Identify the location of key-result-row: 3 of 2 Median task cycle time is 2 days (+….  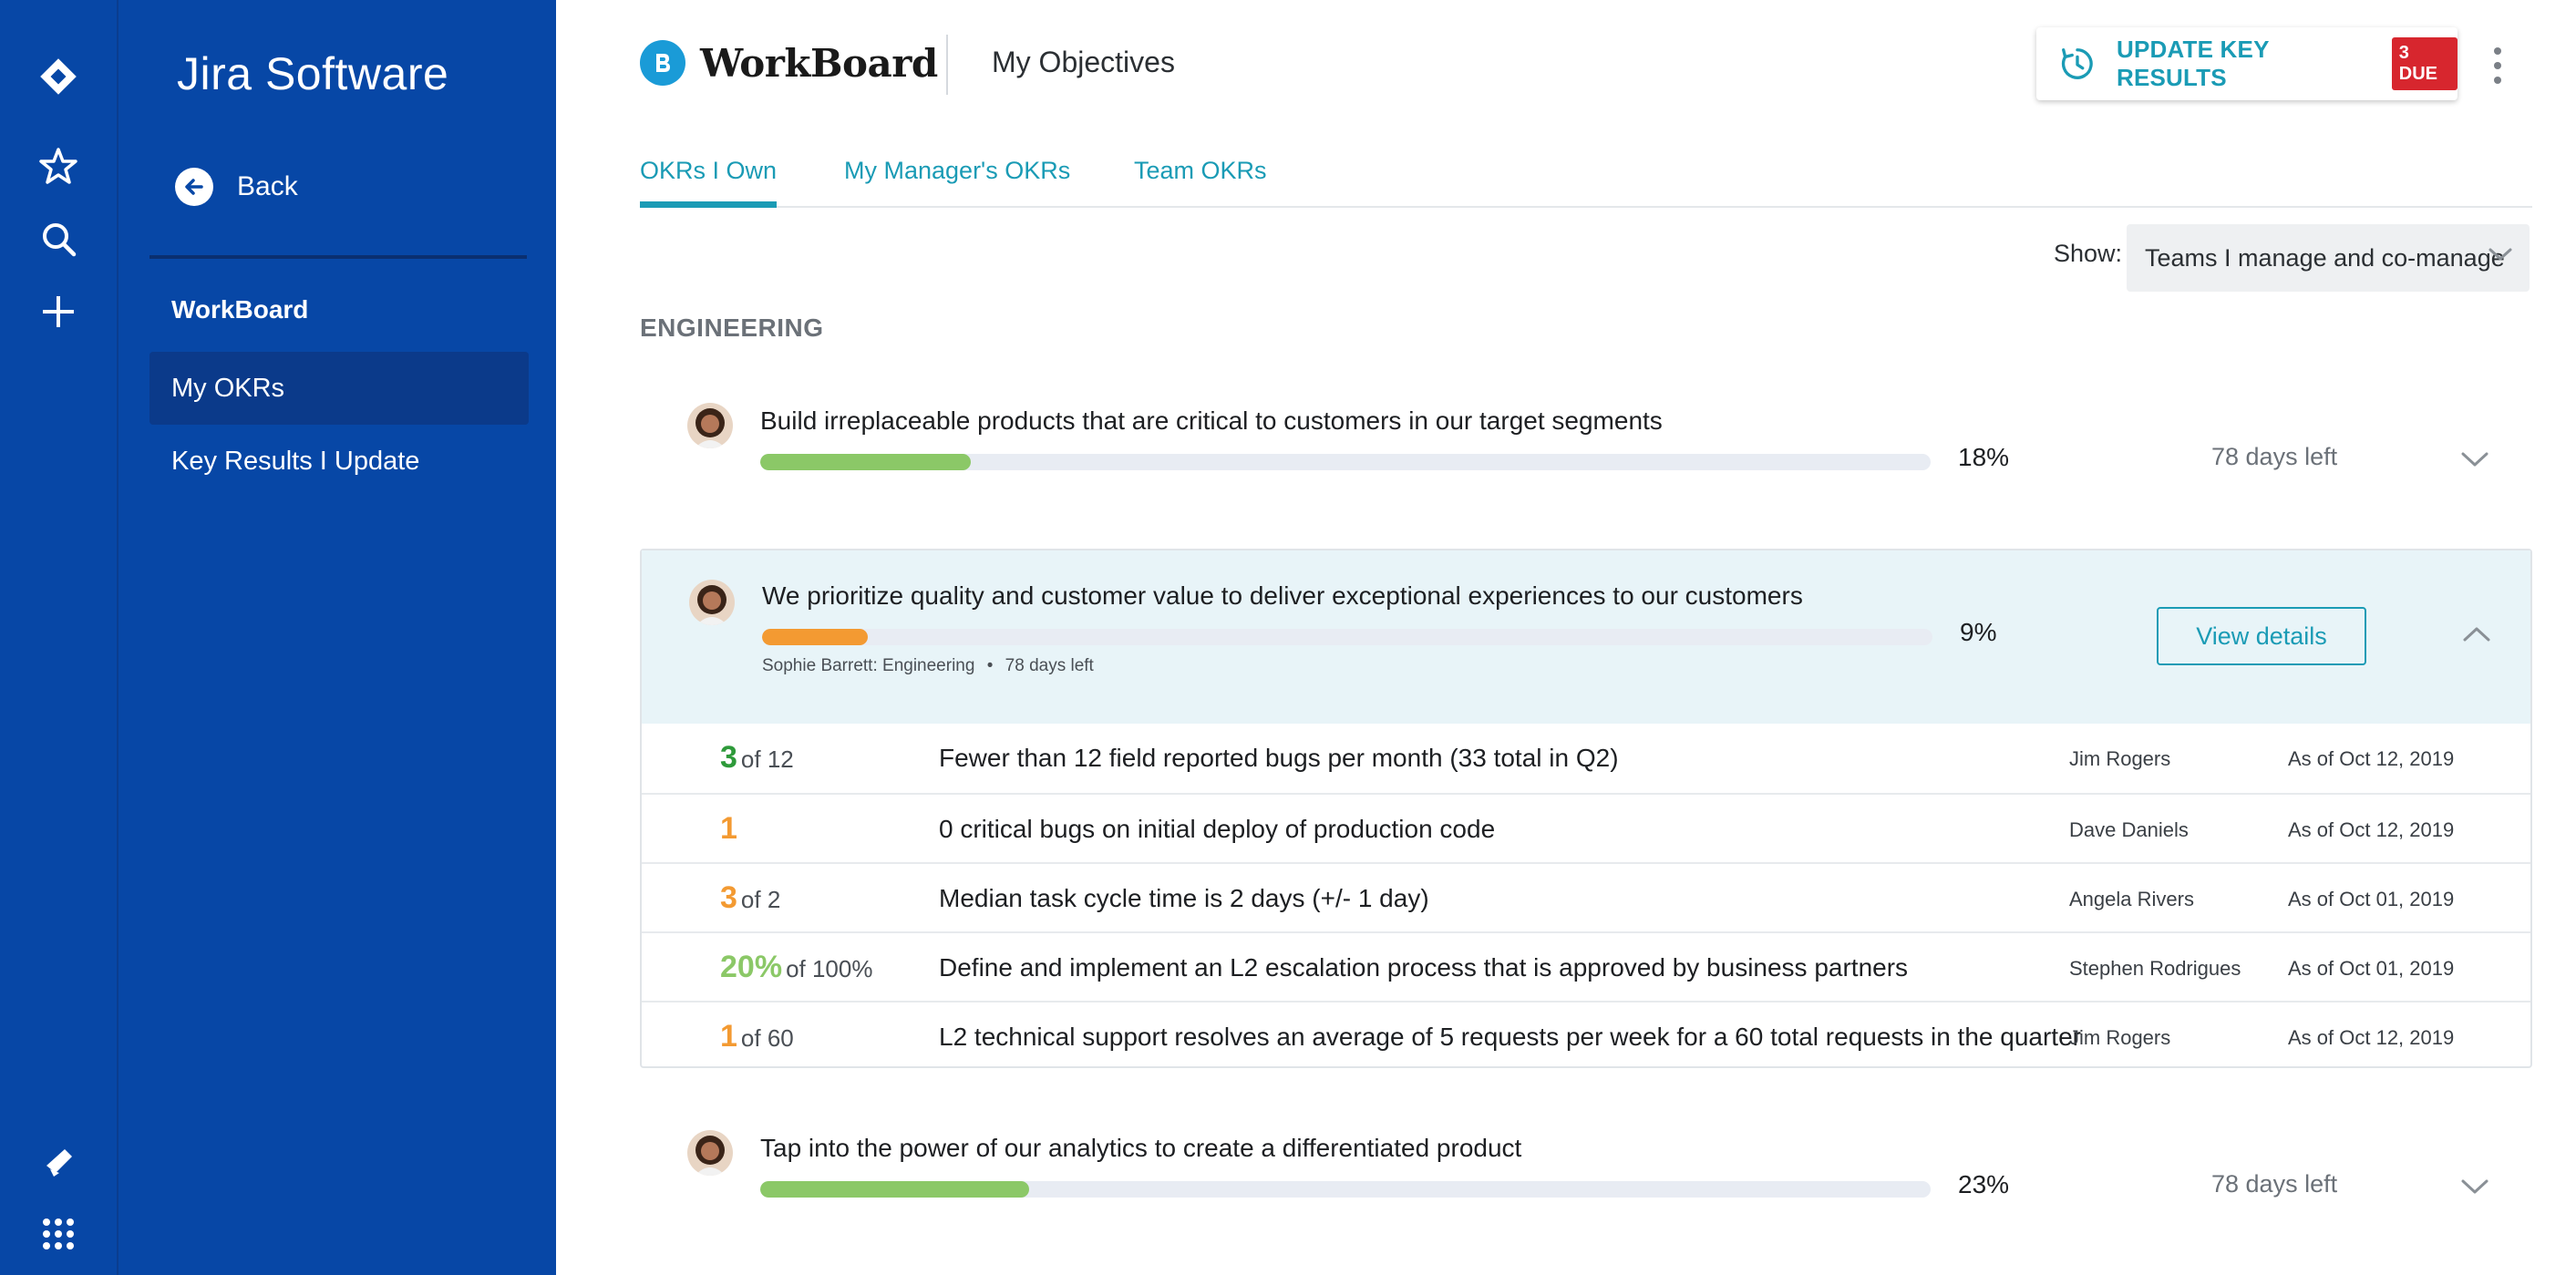
(1586, 896).